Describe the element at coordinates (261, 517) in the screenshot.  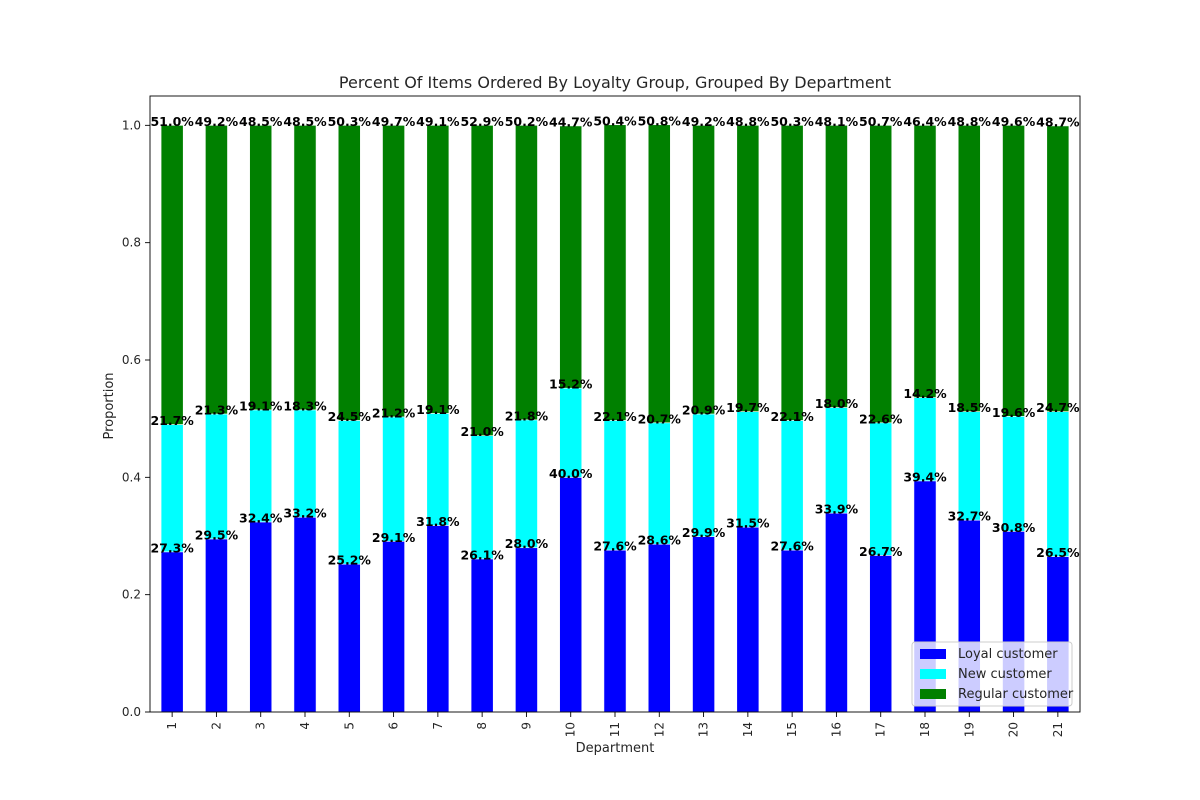
I see `data-label-loyal-customer-dept-3: 32.4%` at that location.